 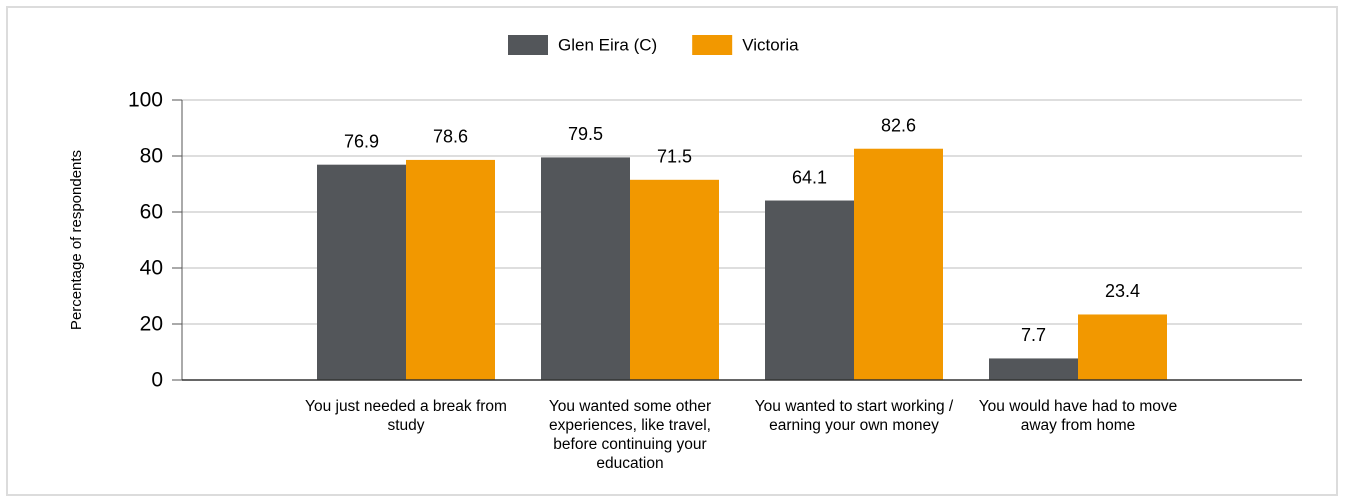 I want to click on legend-label: Glen Eira (C), so click(x=607, y=44).